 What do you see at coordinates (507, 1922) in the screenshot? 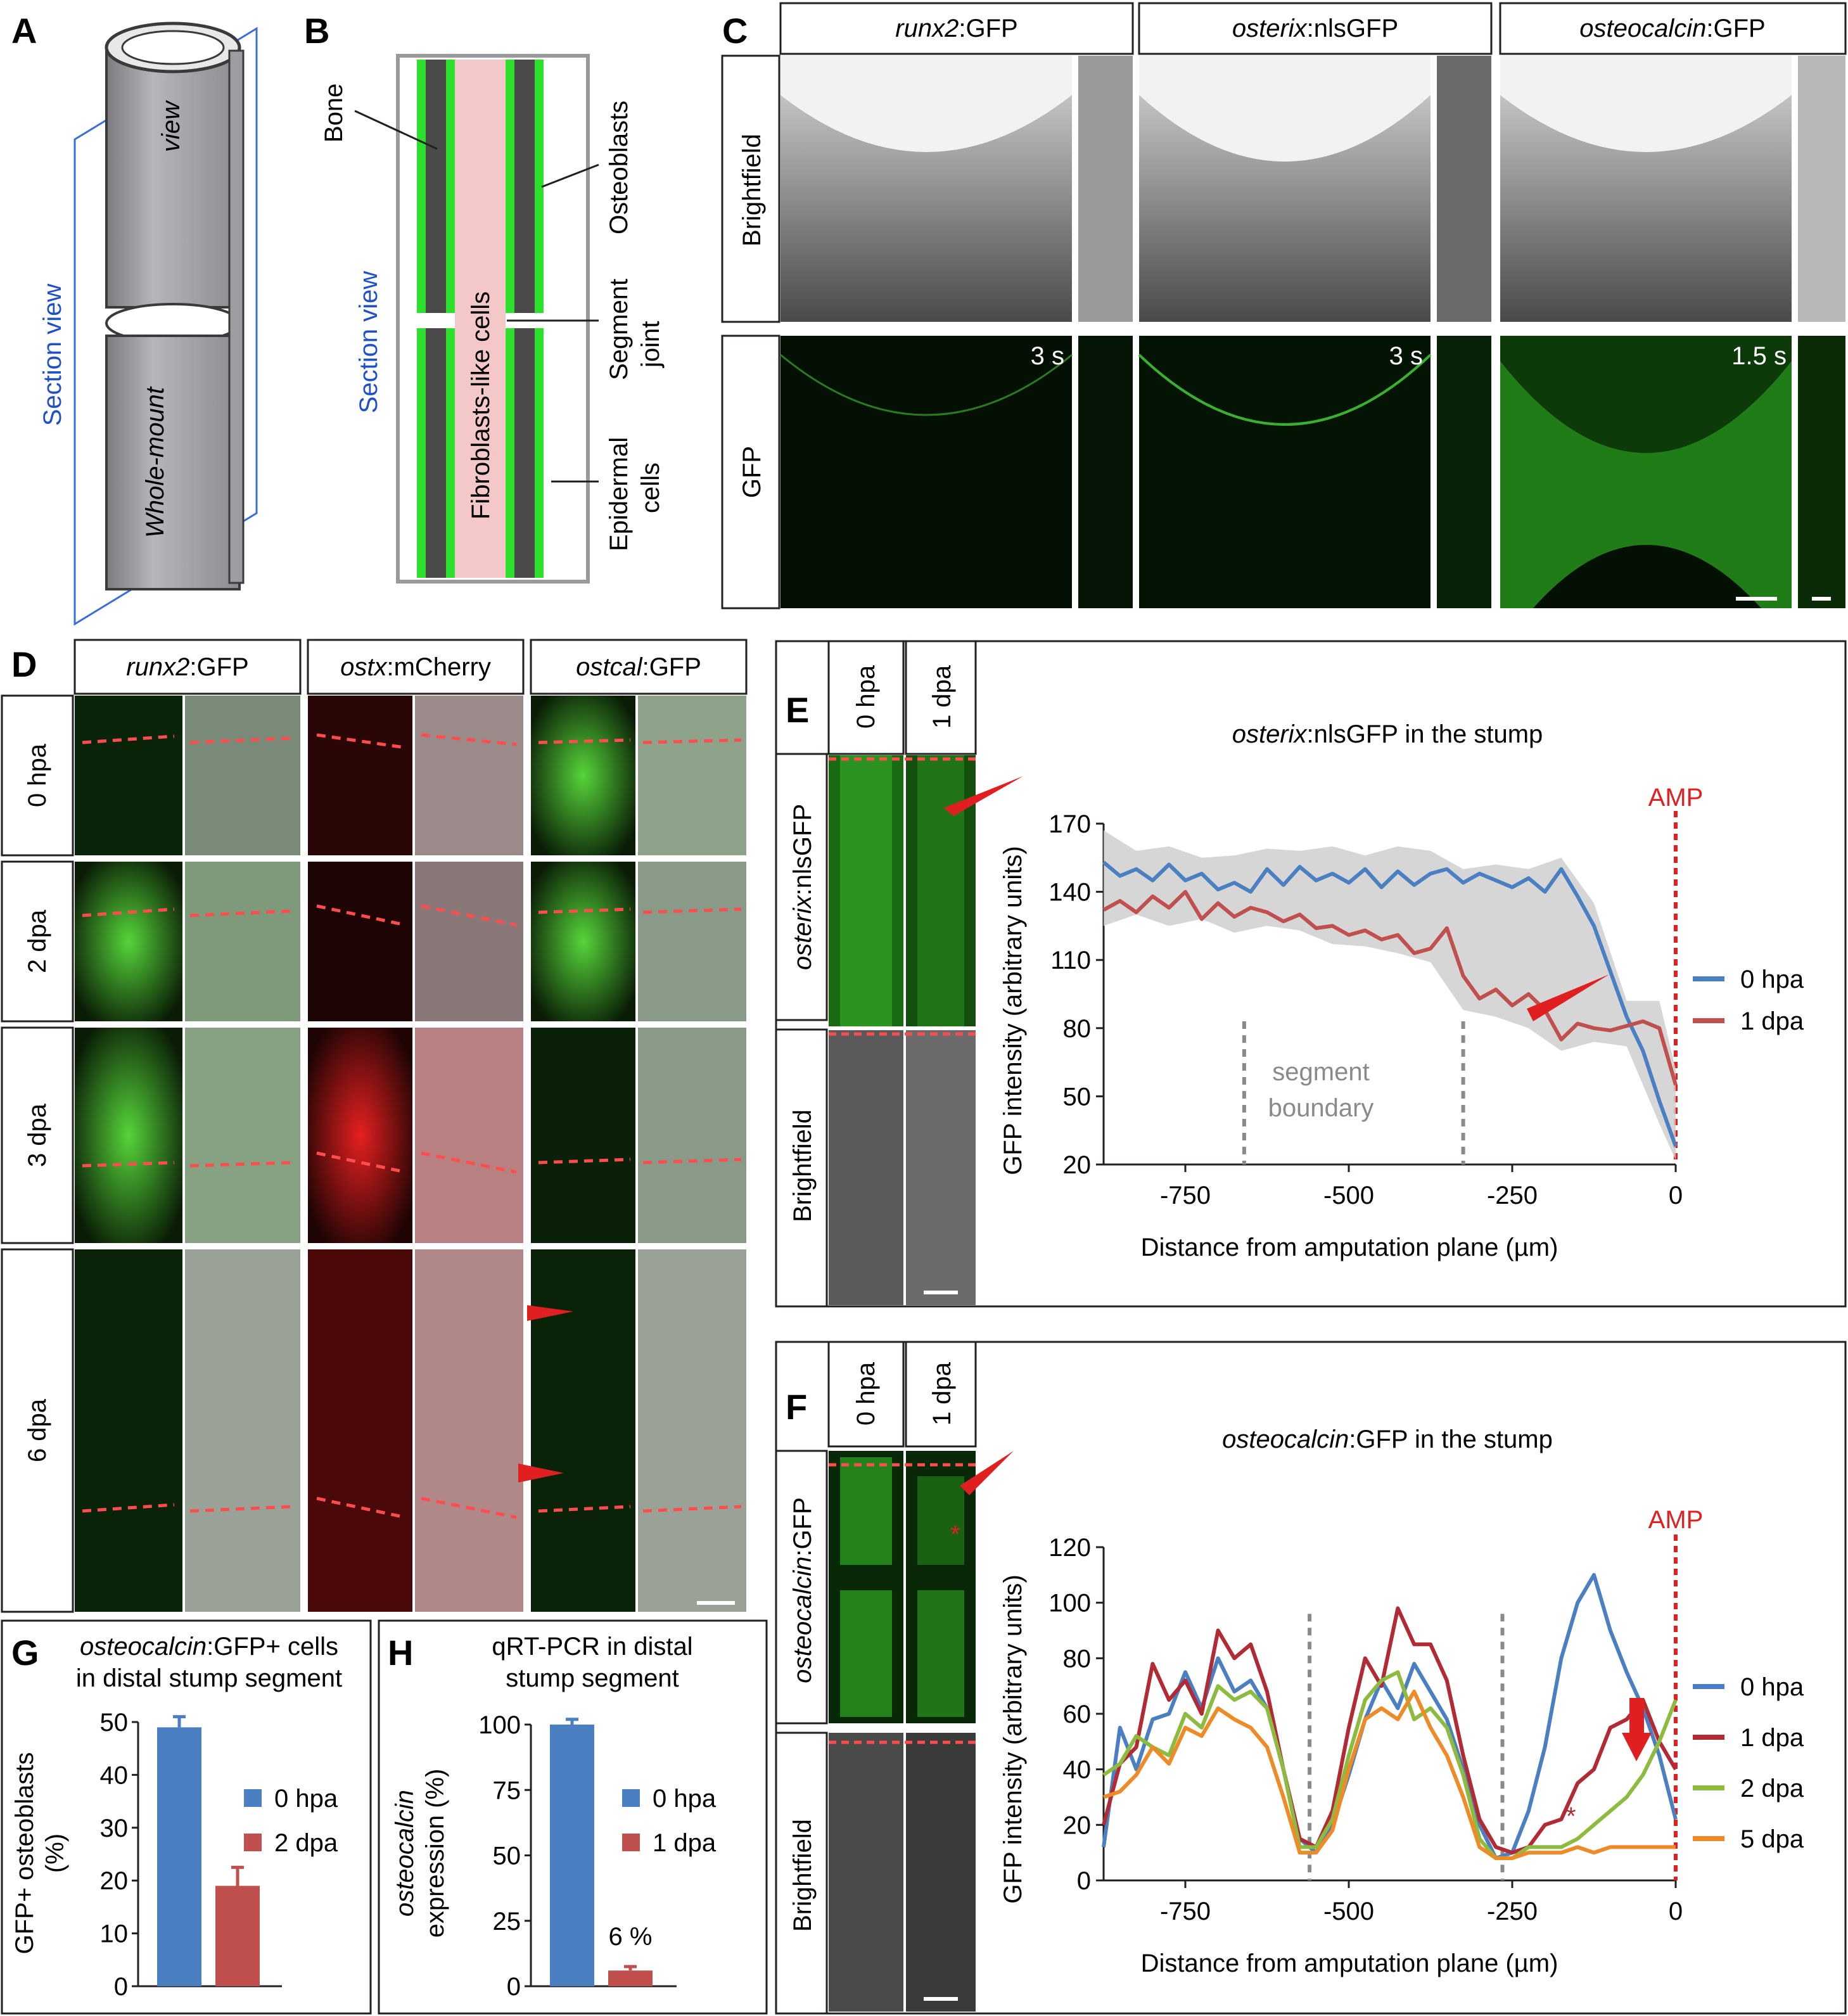
I see `y-tick-label: 25` at bounding box center [507, 1922].